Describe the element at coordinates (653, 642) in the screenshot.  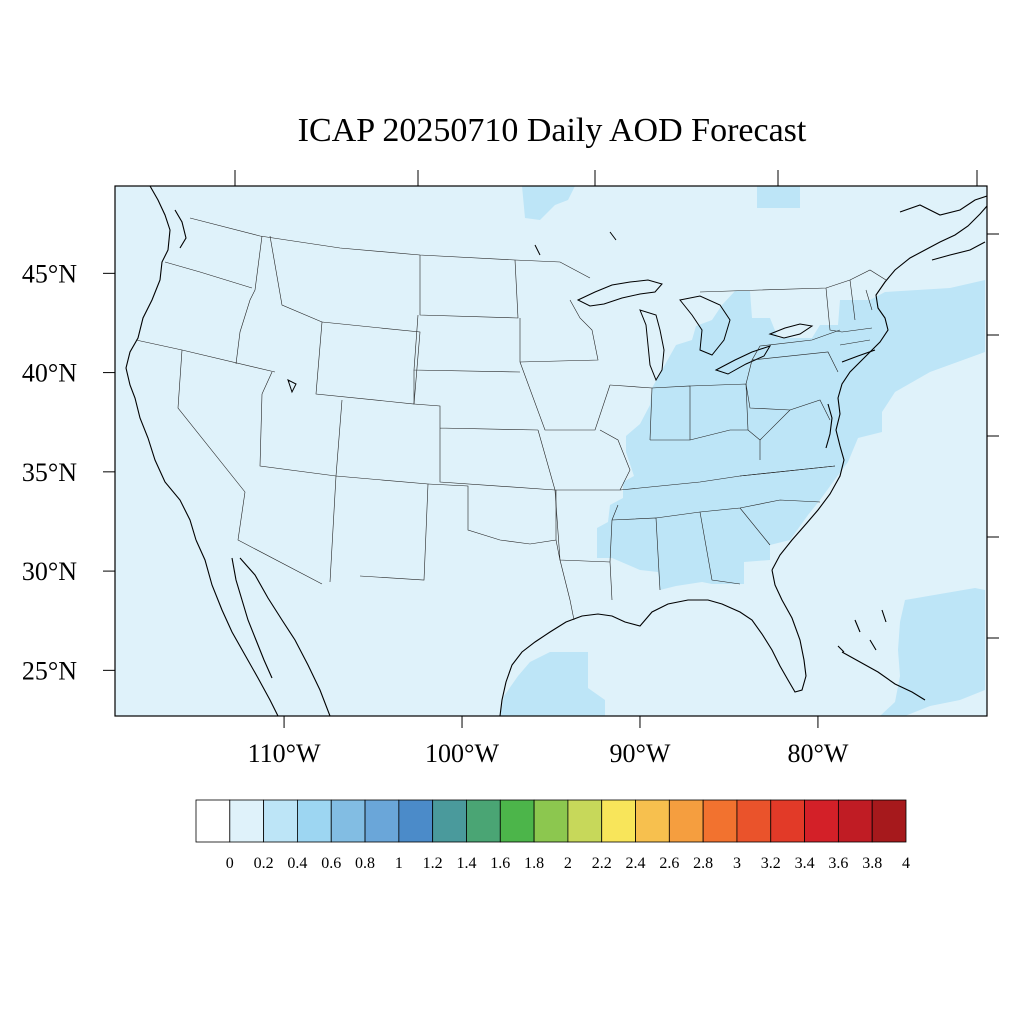
I see `coastline-gulf-of-mexico` at that location.